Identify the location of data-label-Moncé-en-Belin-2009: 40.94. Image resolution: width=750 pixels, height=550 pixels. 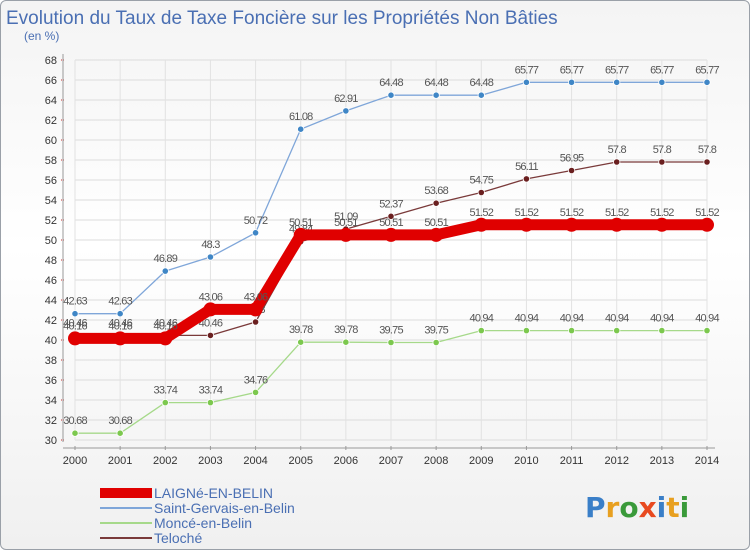
(482, 319).